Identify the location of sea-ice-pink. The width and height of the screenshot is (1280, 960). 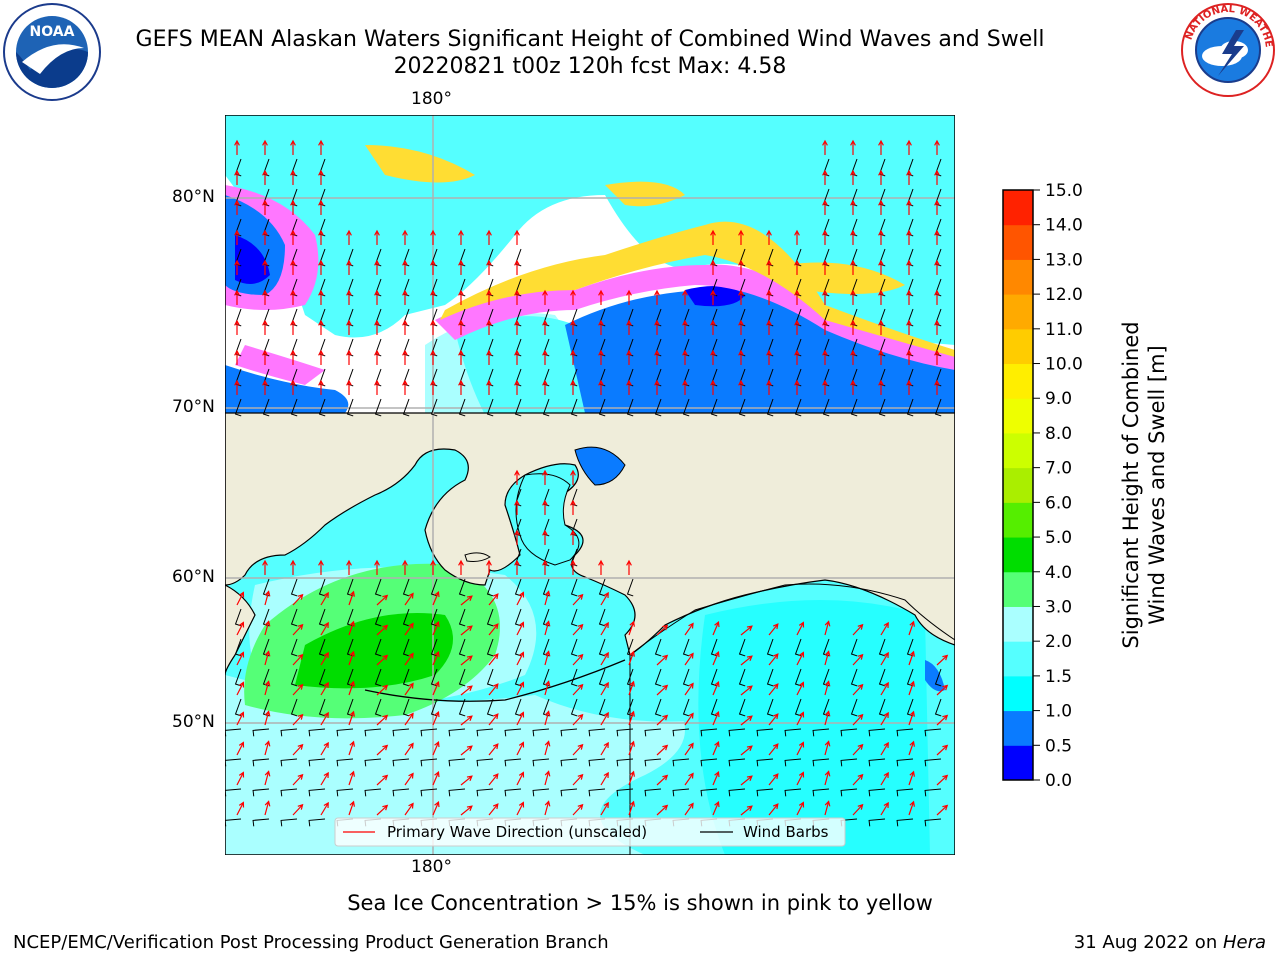
(695, 317).